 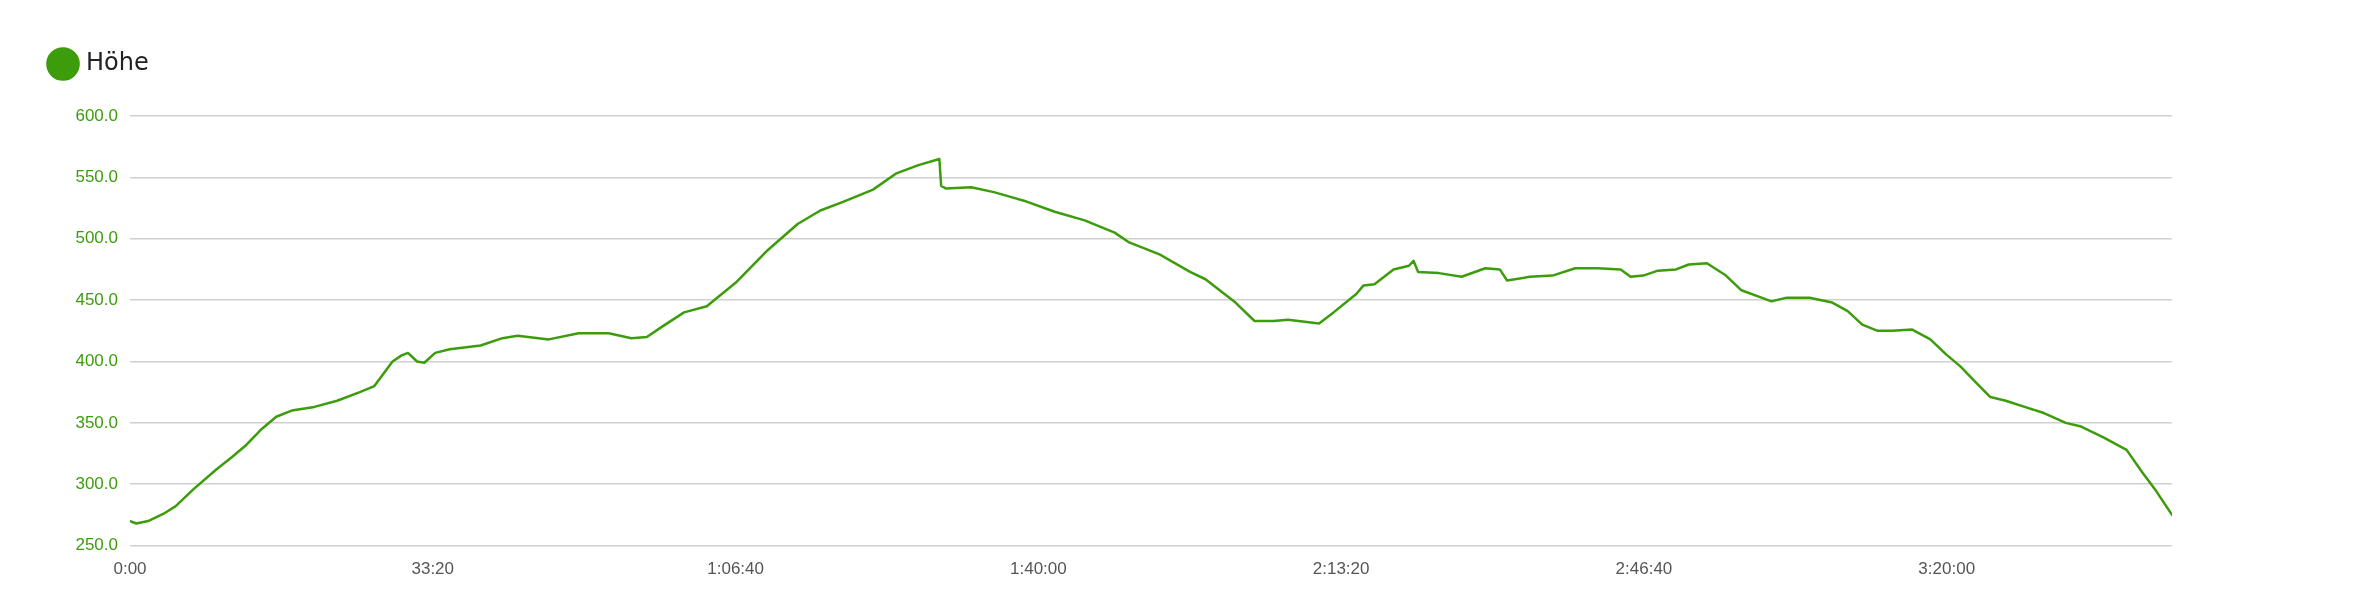 What do you see at coordinates (96, 545) in the screenshot?
I see `y-tick-label: 250.0` at bounding box center [96, 545].